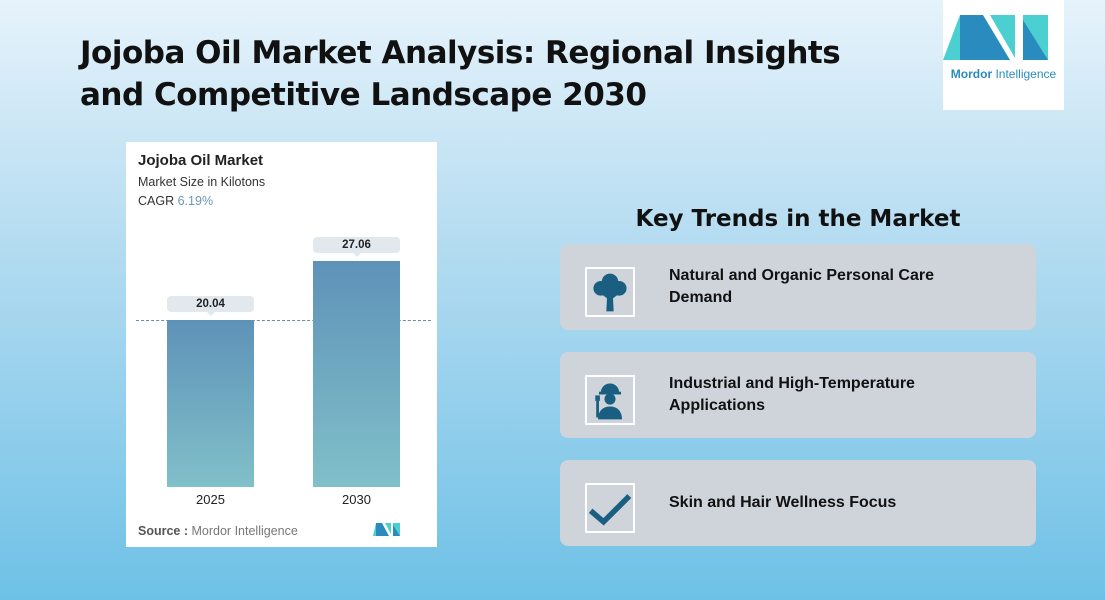  I want to click on checkmark-icon, so click(610, 508).